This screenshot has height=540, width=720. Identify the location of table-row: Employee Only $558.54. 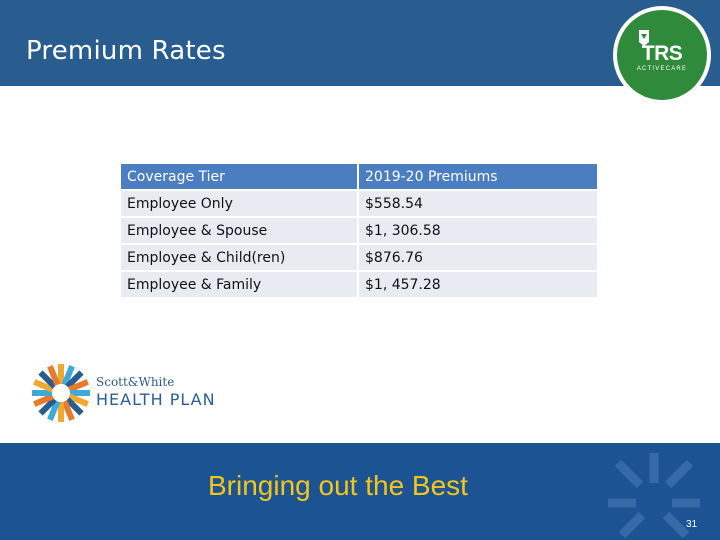
(359, 203).